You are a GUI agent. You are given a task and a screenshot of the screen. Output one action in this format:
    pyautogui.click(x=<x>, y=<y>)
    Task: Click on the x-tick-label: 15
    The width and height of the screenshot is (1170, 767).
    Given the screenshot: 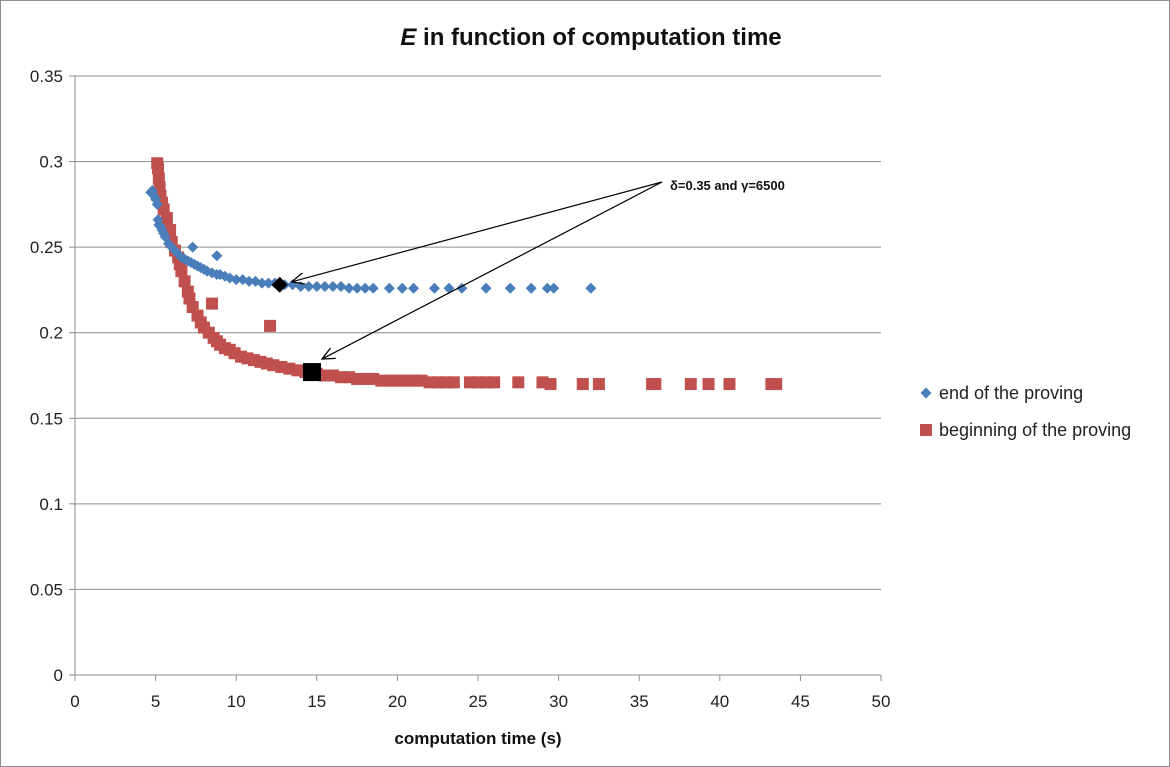 What is the action you would take?
    pyautogui.click(x=316, y=701)
    